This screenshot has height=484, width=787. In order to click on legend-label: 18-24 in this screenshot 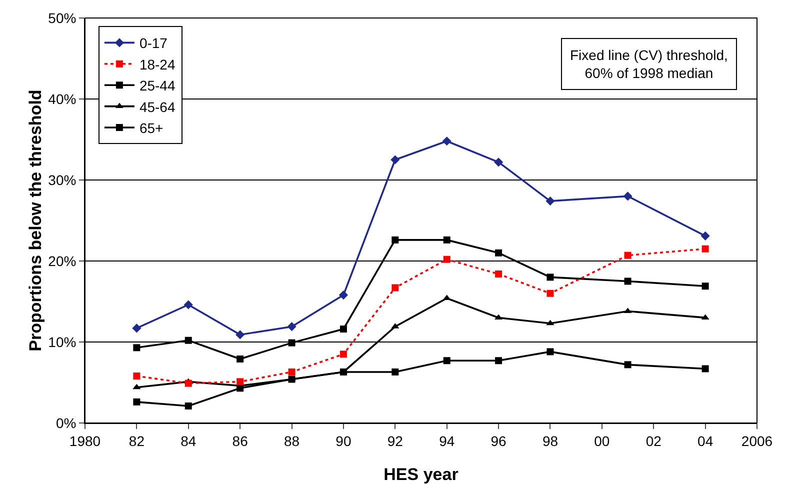, I will do `click(157, 64)`.